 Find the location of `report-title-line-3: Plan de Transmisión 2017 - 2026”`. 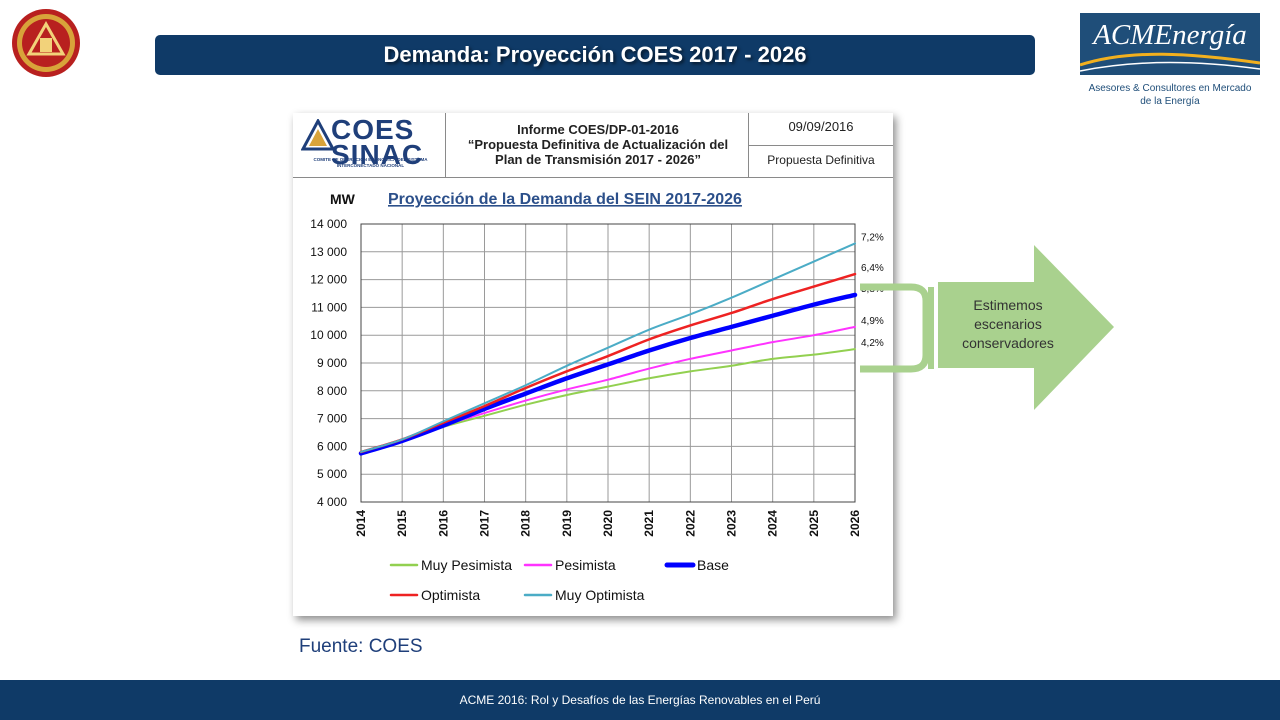

report-title-line-3: Plan de Transmisión 2017 - 2026” is located at coordinates (598, 159).